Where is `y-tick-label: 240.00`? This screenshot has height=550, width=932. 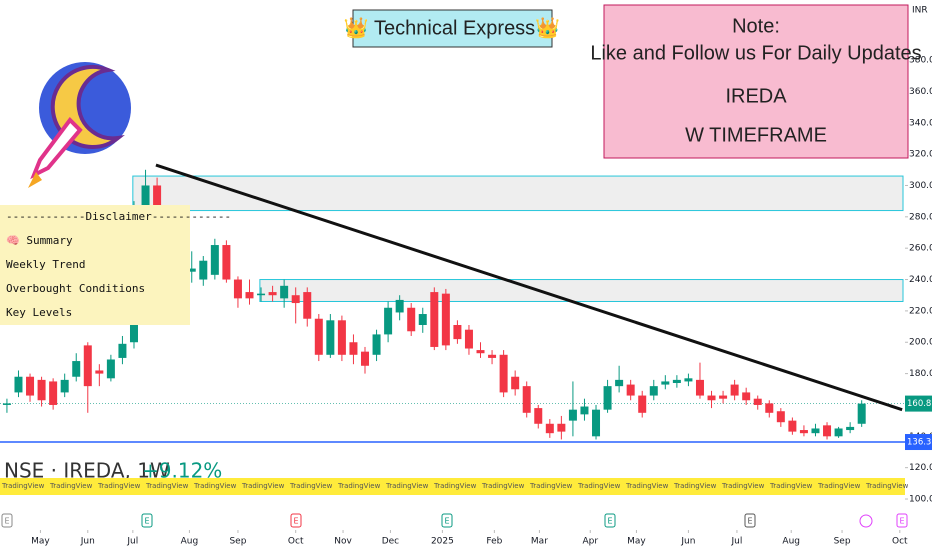
y-tick-label: 240.00 is located at coordinates (920, 280).